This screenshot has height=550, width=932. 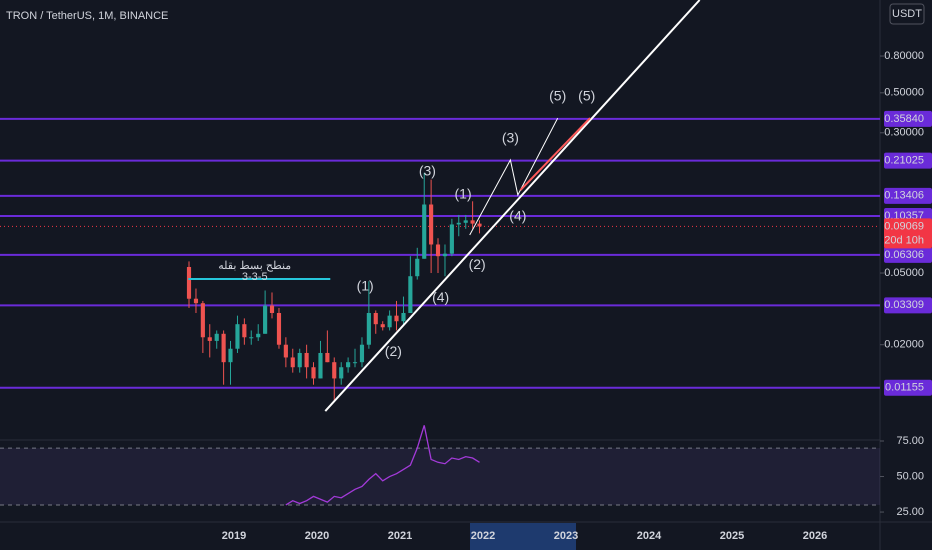 What do you see at coordinates (317, 536) in the screenshot?
I see `x-tick-label: 2020` at bounding box center [317, 536].